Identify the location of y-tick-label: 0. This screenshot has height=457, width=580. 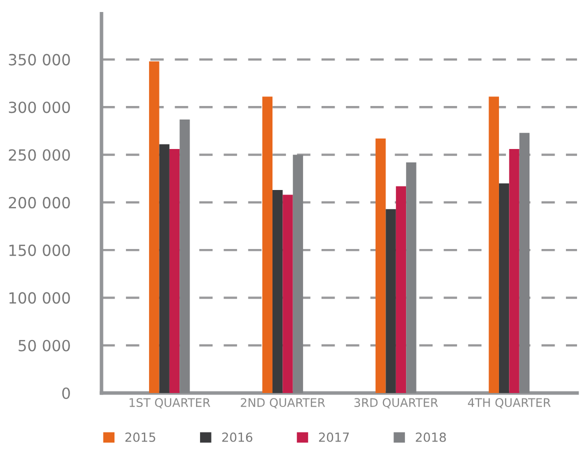
(66, 393).